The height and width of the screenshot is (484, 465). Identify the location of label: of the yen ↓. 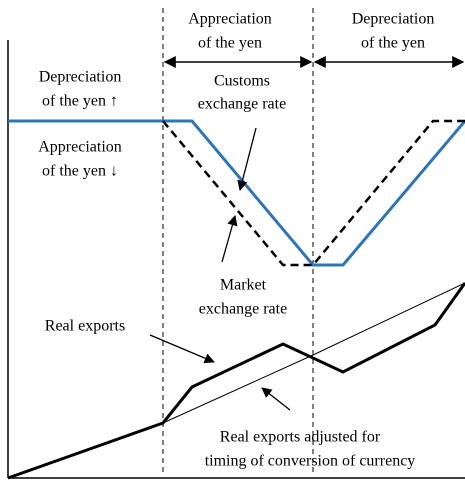
(80, 171).